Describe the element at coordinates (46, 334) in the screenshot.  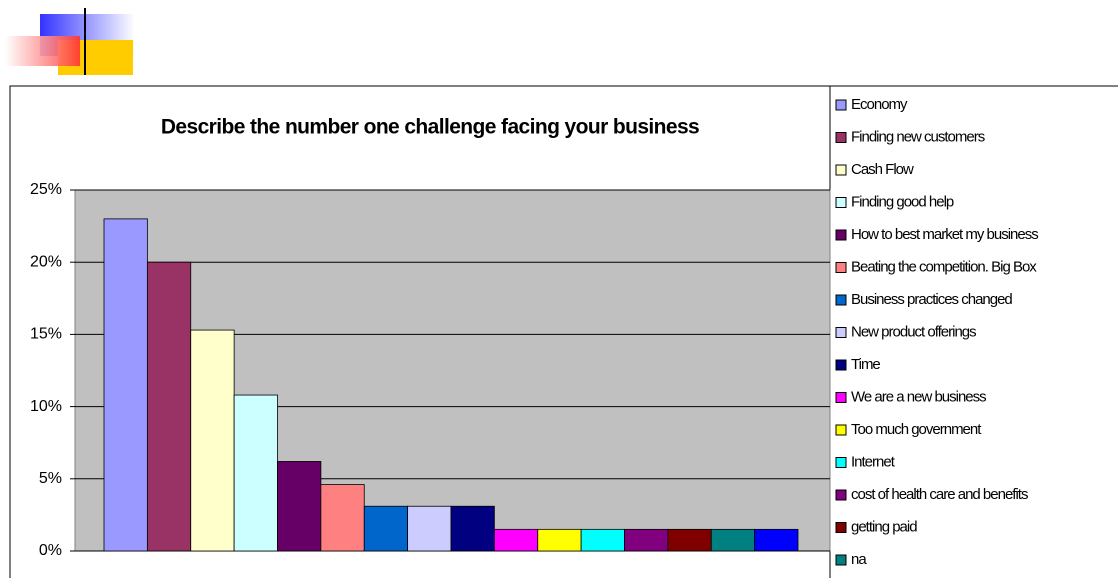
I see `y-tick-label: 15%` at that location.